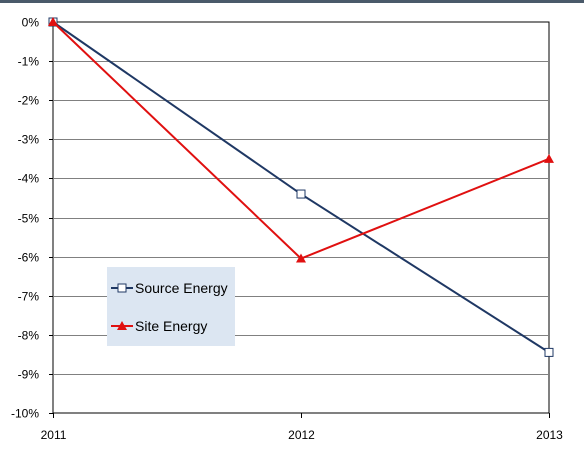  Describe the element at coordinates (122, 325) in the screenshot. I see `legend-swatch-site-energy` at that location.